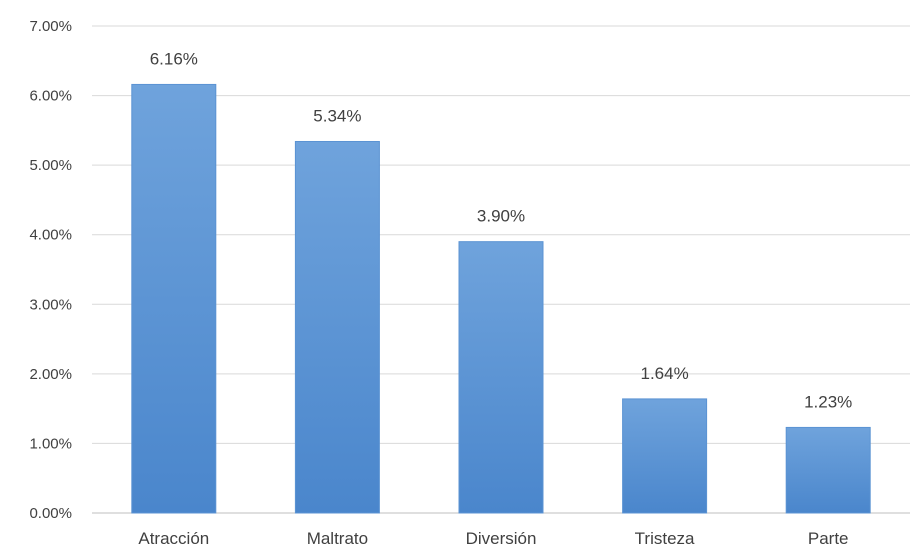 The image size is (917, 552). I want to click on y-tick-label: 4.00%, so click(50, 235).